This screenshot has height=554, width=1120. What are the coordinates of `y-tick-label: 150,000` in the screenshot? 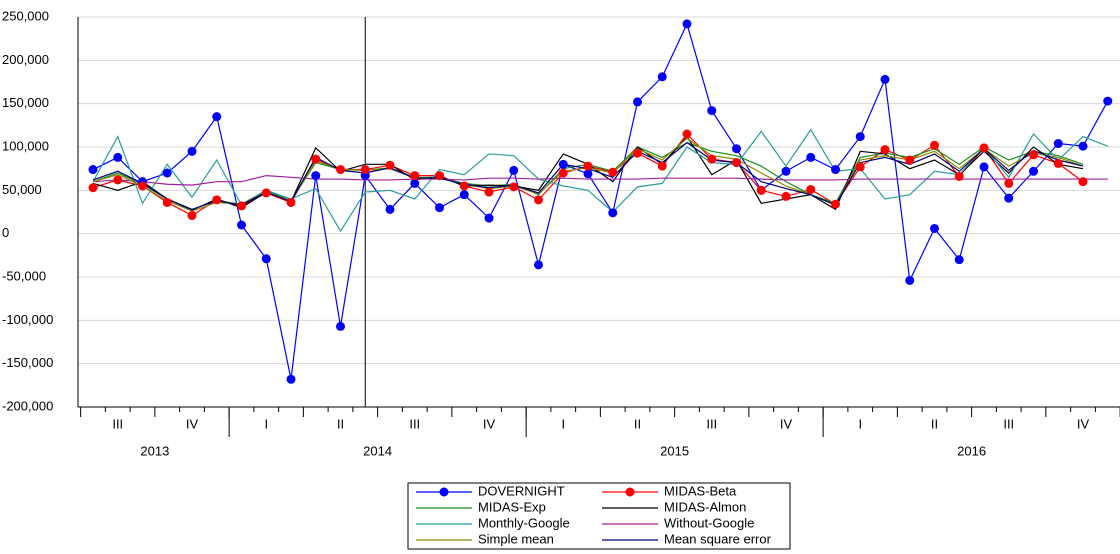 It's located at (25, 102).